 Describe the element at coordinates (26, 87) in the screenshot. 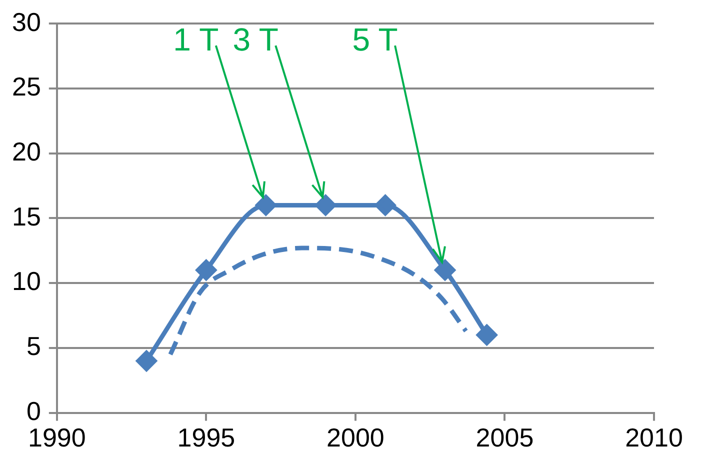

I see `y-tick-label: 25` at that location.